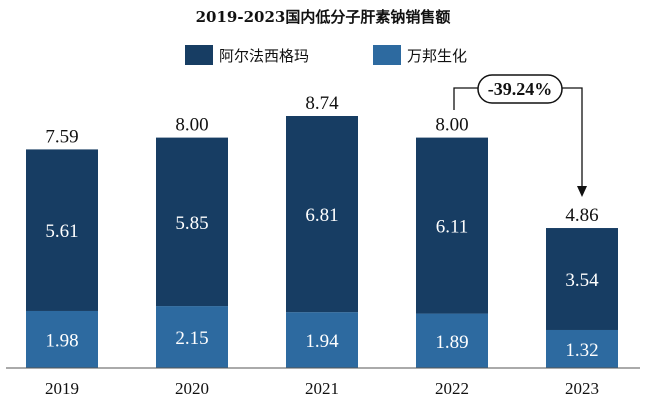 Image resolution: width=646 pixels, height=406 pixels. I want to click on data-label-2022-series-2: 1.89, so click(451, 342).